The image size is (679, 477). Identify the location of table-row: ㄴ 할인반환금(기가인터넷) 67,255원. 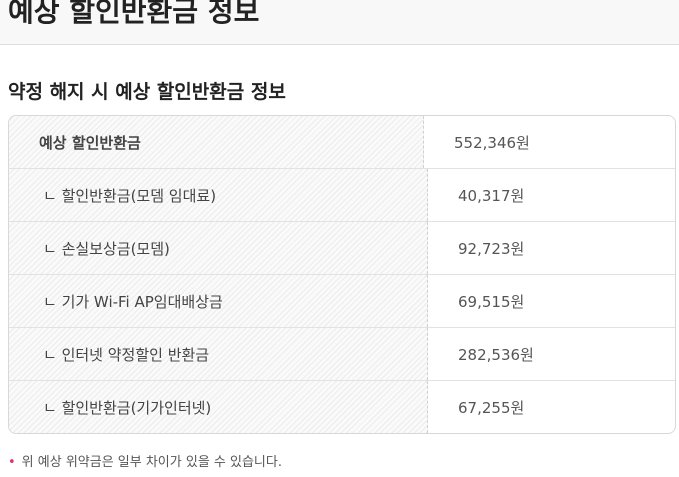
(342, 406).